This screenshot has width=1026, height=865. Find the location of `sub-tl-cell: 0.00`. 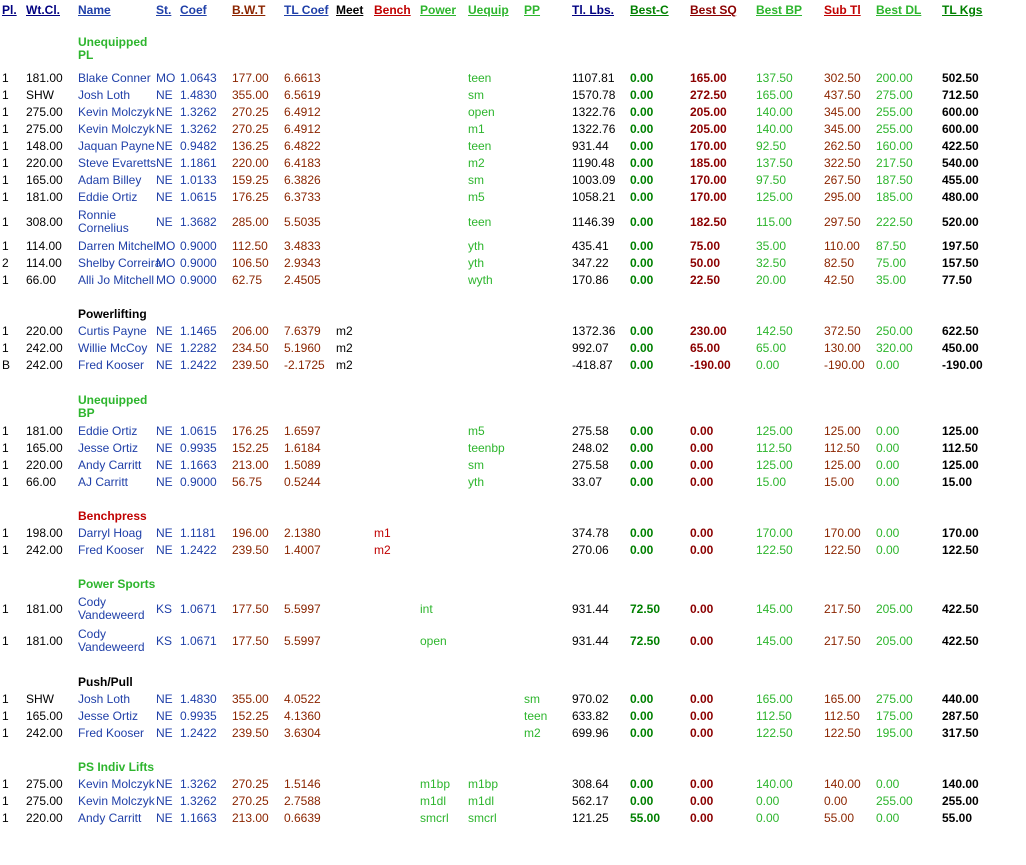

sub-tl-cell: 0.00 is located at coordinates (836, 801).